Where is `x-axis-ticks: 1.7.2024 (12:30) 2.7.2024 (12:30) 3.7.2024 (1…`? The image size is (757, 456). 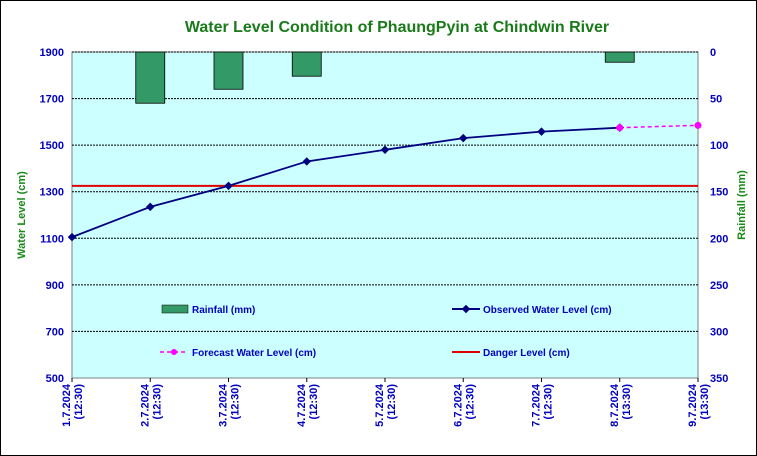 x-axis-ticks: 1.7.2024 (12:30) 2.7.2024 (12:30) 3.7.2024 (1… is located at coordinates (386, 402).